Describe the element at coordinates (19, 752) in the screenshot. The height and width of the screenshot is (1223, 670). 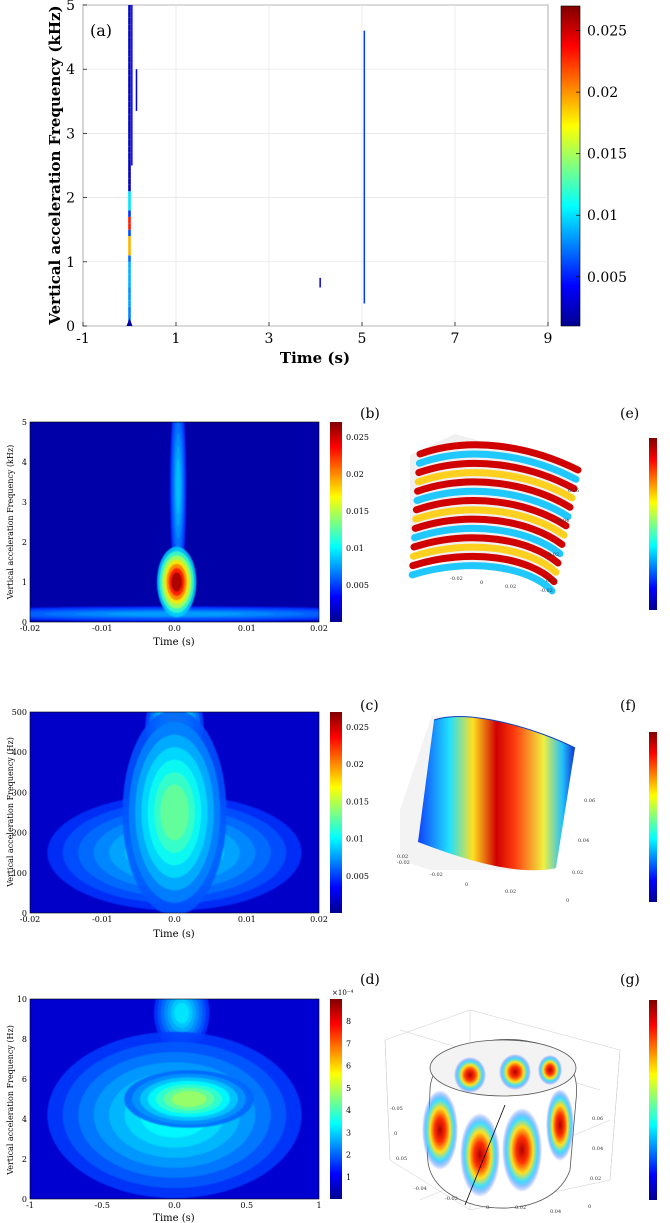
I see `y-tick-label: 400` at that location.